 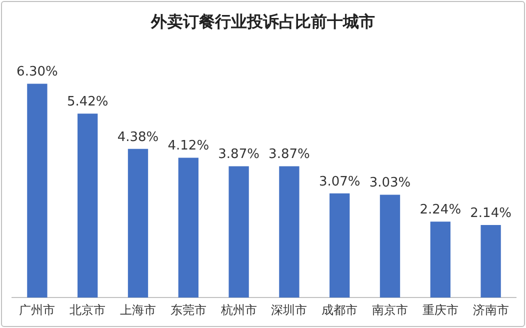 I want to click on x-tick-label: 重庆市, so click(x=440, y=309).